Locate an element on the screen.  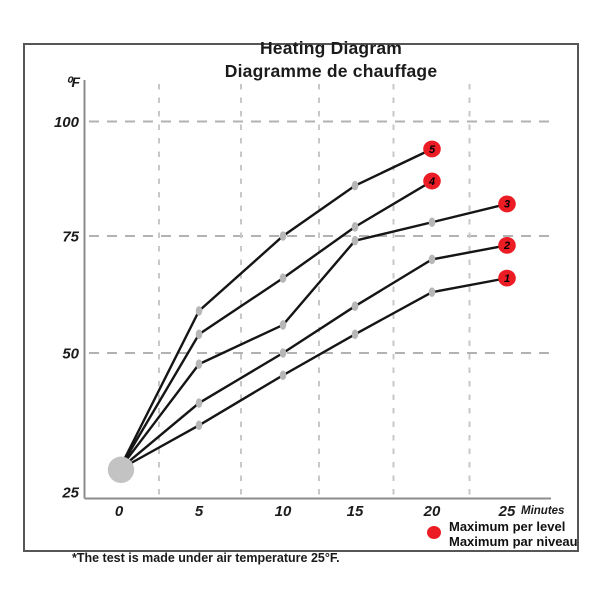
chart-subtitle: Diagramme de chauffage is located at coordinates (331, 71).